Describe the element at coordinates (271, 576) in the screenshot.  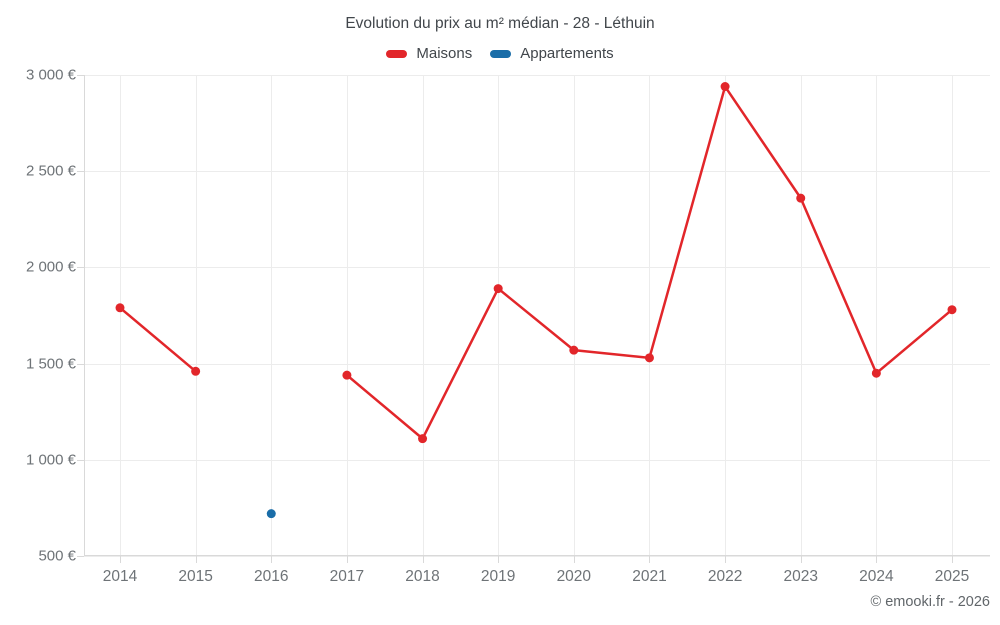
I see `x-axis-label-2016: 2016` at that location.